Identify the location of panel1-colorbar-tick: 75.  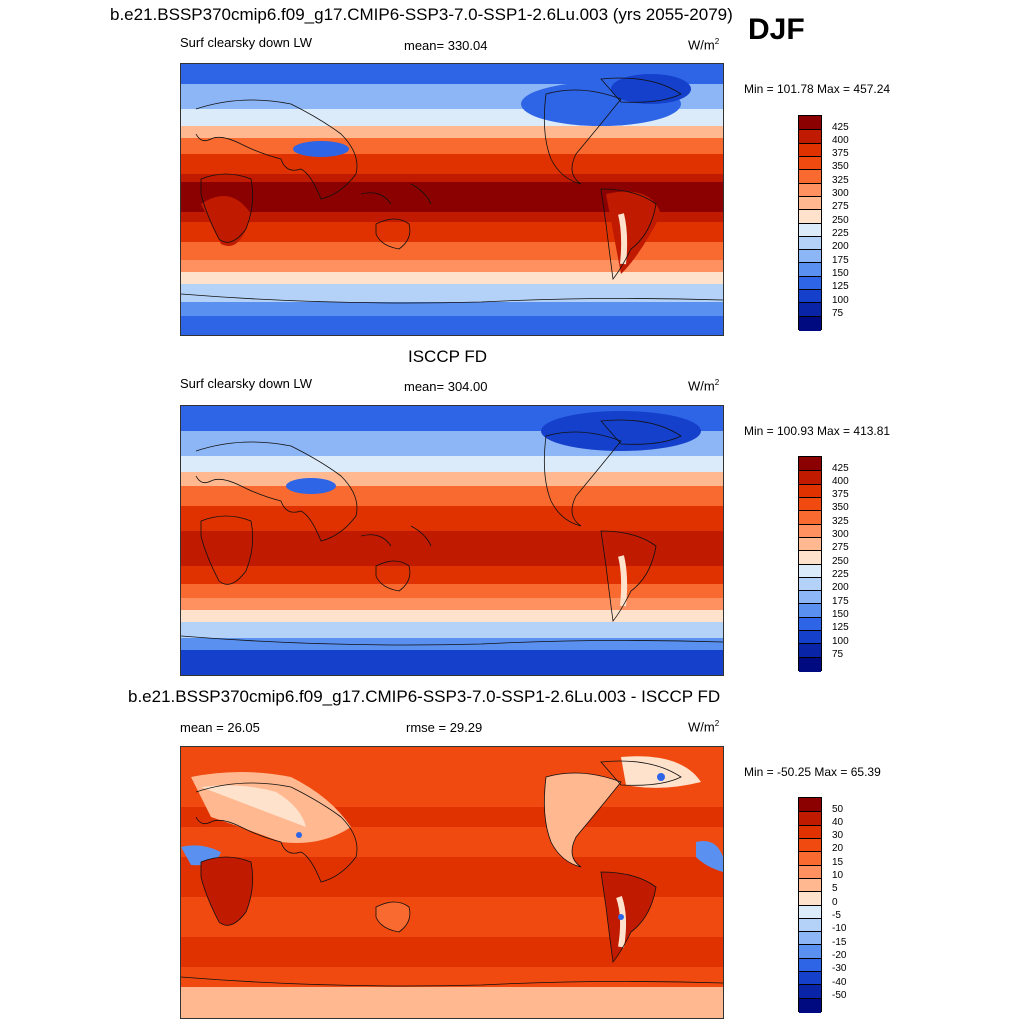
(838, 313).